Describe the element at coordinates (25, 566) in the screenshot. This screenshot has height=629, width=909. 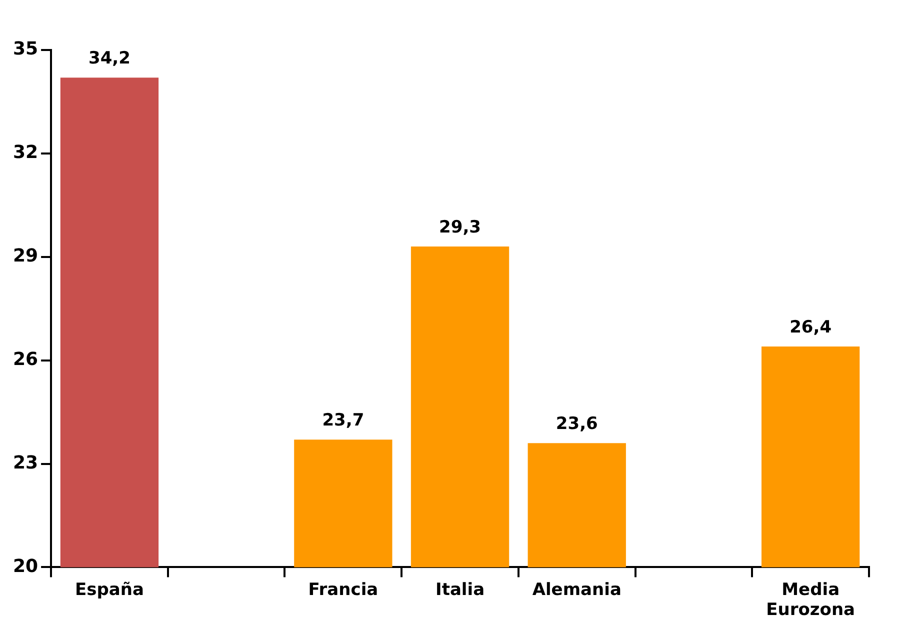
I see `y-tick-label: 20` at that location.